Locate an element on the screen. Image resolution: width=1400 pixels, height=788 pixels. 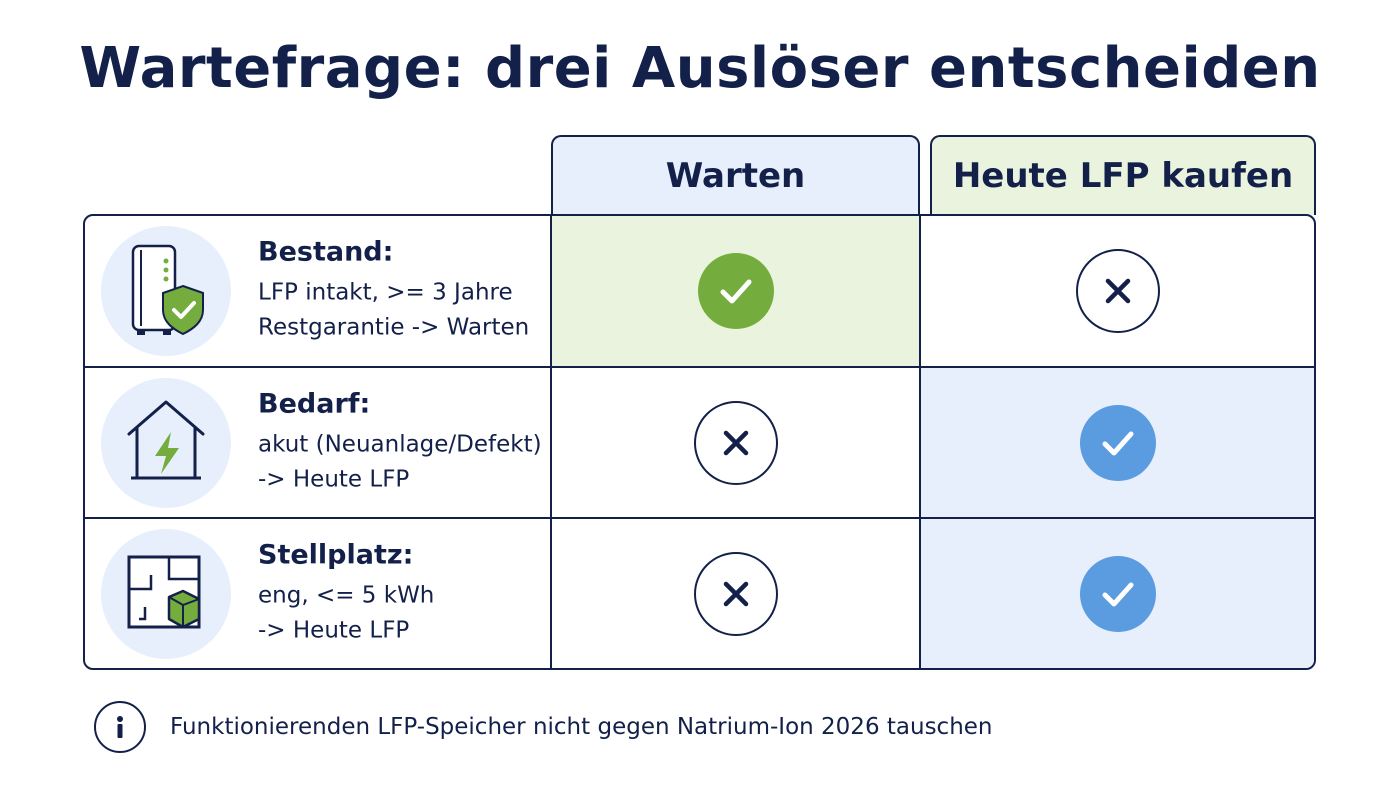
info-icon is located at coordinates (120, 727).